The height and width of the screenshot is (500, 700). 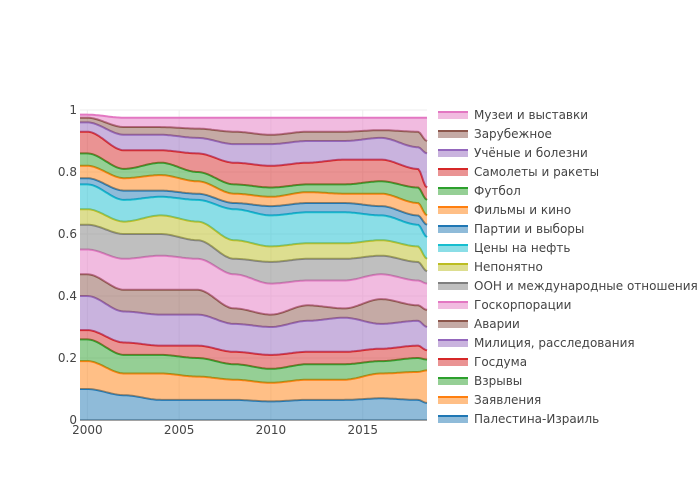 What do you see at coordinates (523, 209) in the screenshot?
I see `legend-label: Фильмы и кино` at bounding box center [523, 209].